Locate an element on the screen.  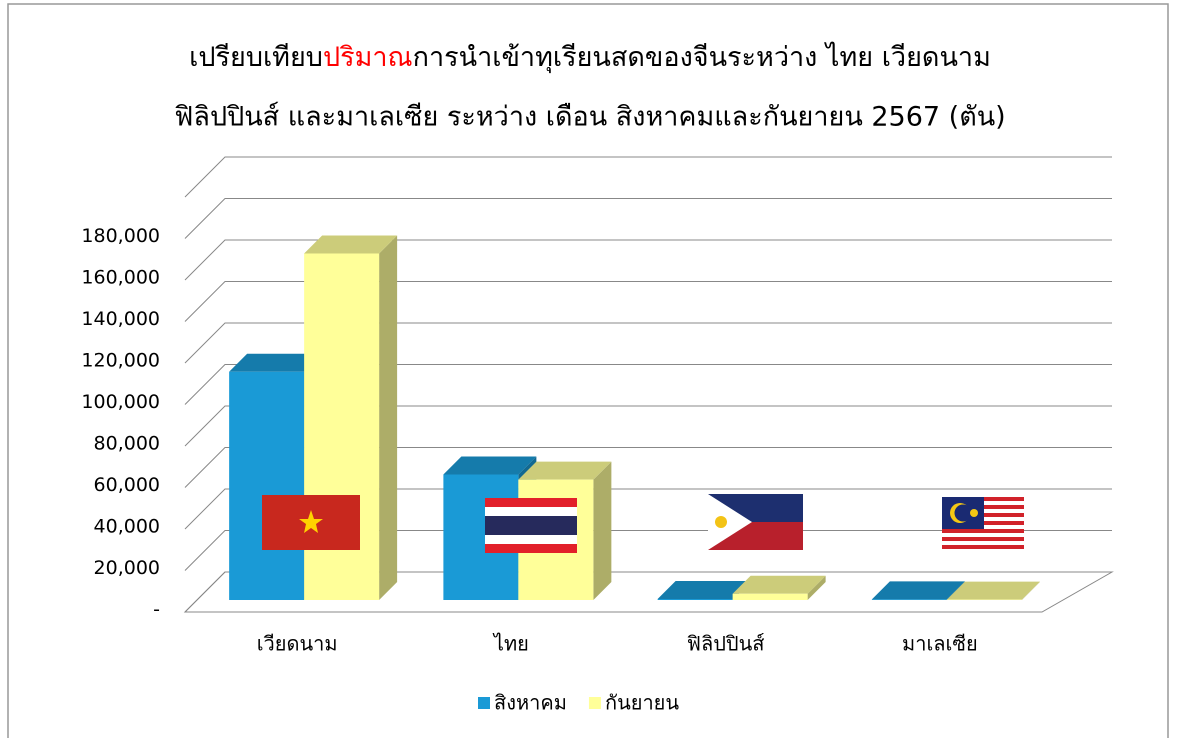
y-tick-label: 180,000 is located at coordinates (120, 236).